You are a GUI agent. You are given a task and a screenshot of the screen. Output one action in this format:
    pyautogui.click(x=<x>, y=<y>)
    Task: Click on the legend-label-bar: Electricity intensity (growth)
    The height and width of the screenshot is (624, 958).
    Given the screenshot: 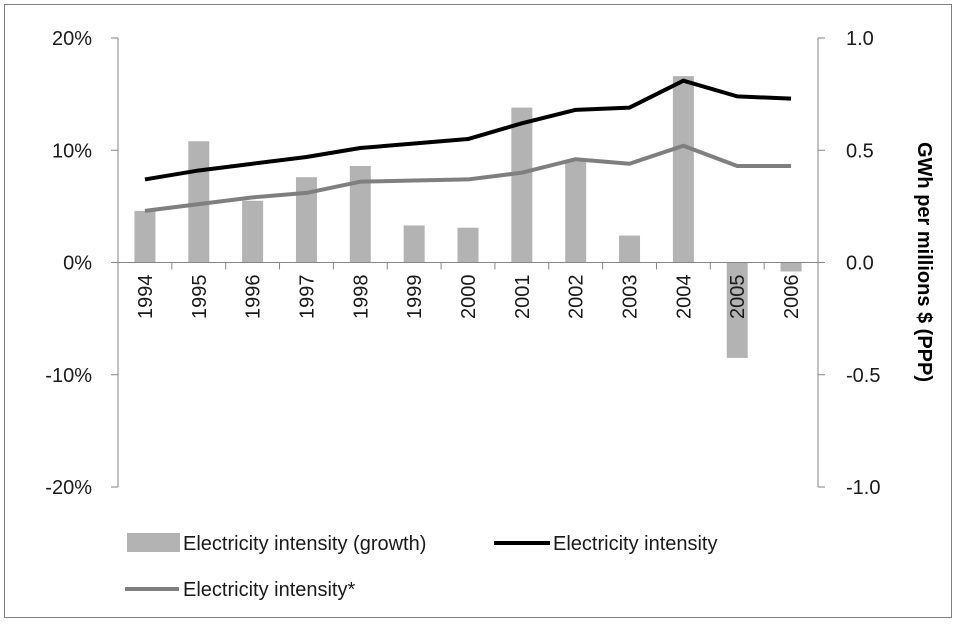 What is the action you would take?
    pyautogui.click(x=304, y=544)
    